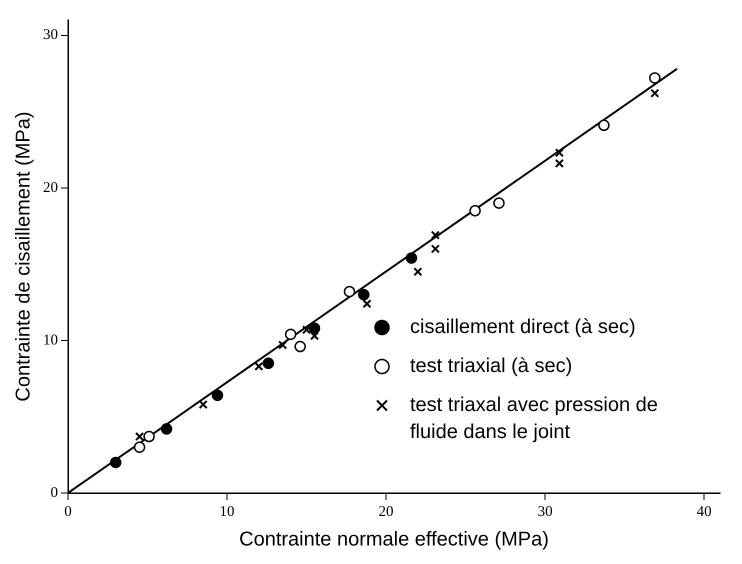 The width and height of the screenshot is (742, 564). Describe the element at coordinates (545, 512) in the screenshot. I see `x-tick-label: 30` at that location.